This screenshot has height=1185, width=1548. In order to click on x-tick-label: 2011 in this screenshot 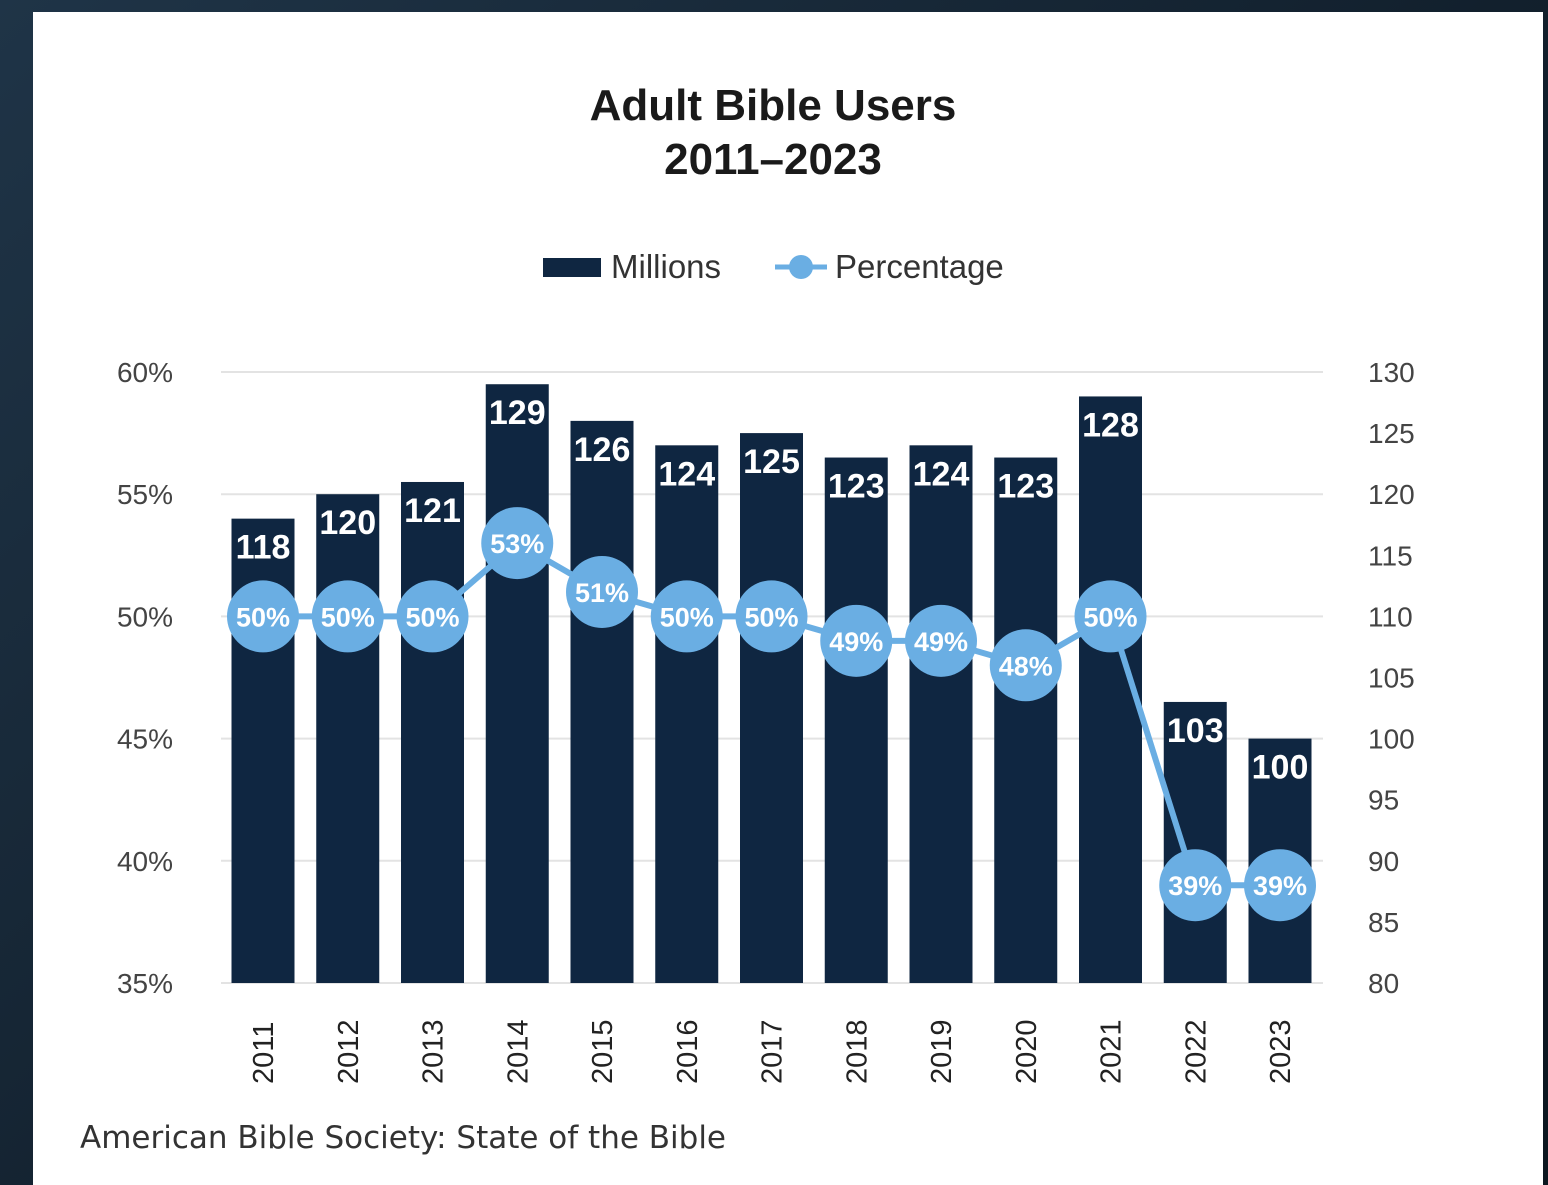, I will do `click(264, 1053)`.